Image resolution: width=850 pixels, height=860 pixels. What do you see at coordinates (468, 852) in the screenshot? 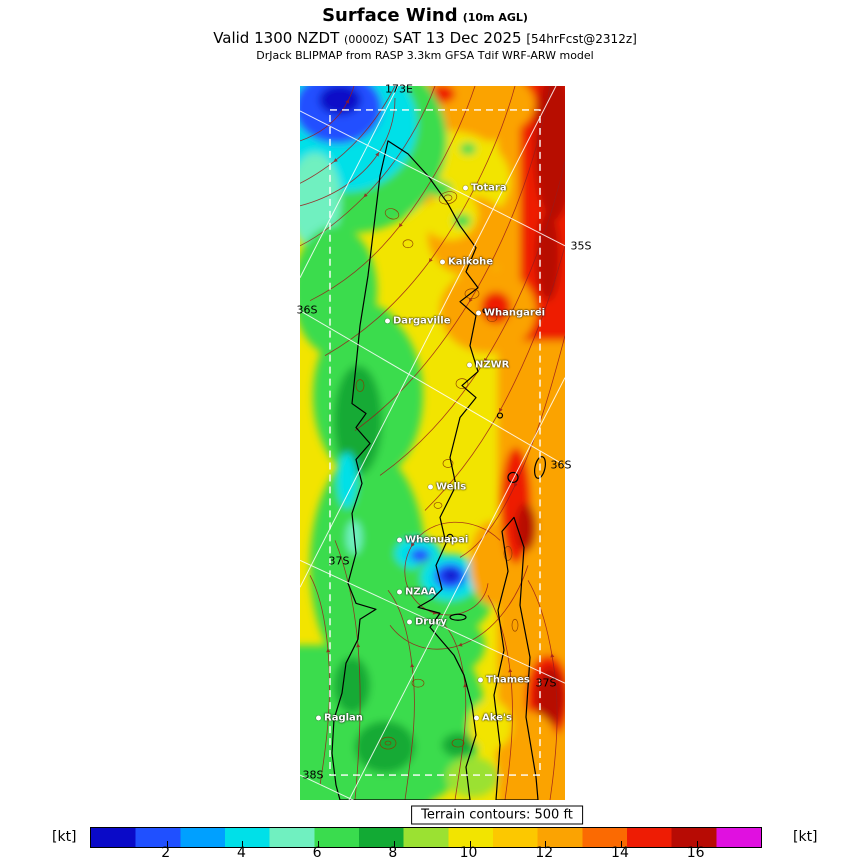
I see `colorbar-tick-label: 10` at bounding box center [468, 852].